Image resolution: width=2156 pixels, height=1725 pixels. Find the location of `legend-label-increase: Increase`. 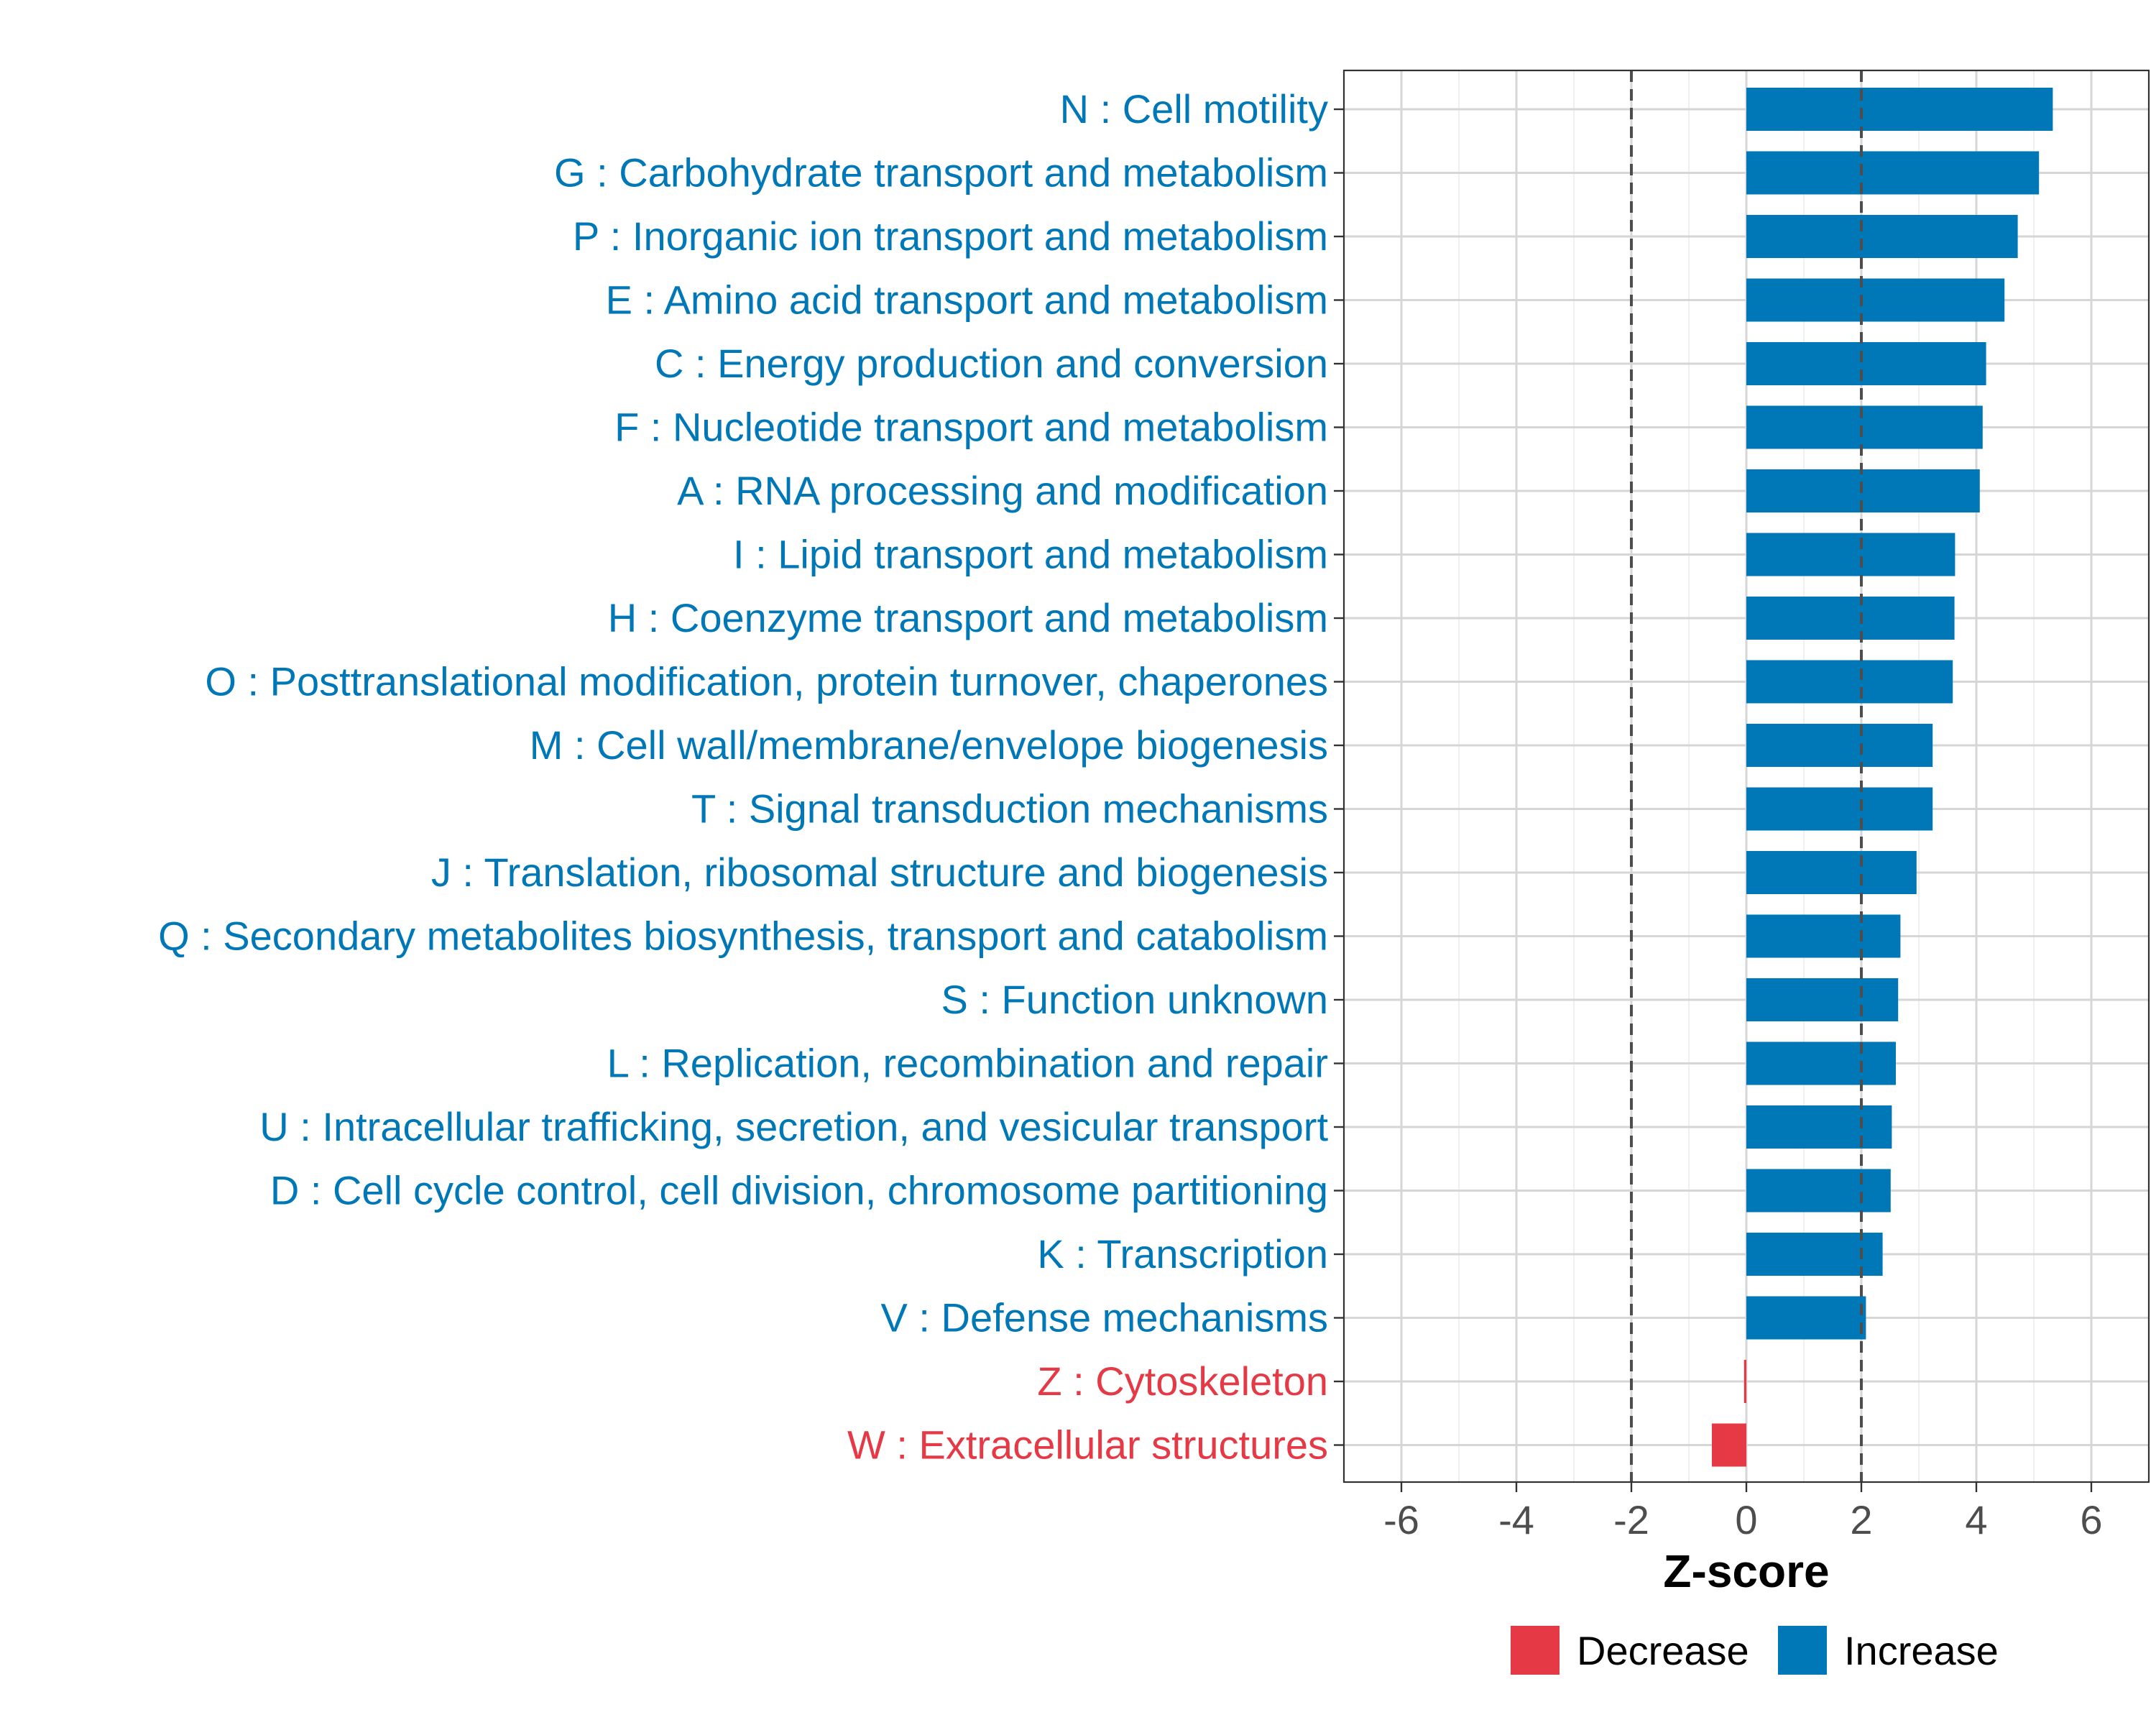

legend-label-increase: Increase is located at coordinates (1921, 1650).